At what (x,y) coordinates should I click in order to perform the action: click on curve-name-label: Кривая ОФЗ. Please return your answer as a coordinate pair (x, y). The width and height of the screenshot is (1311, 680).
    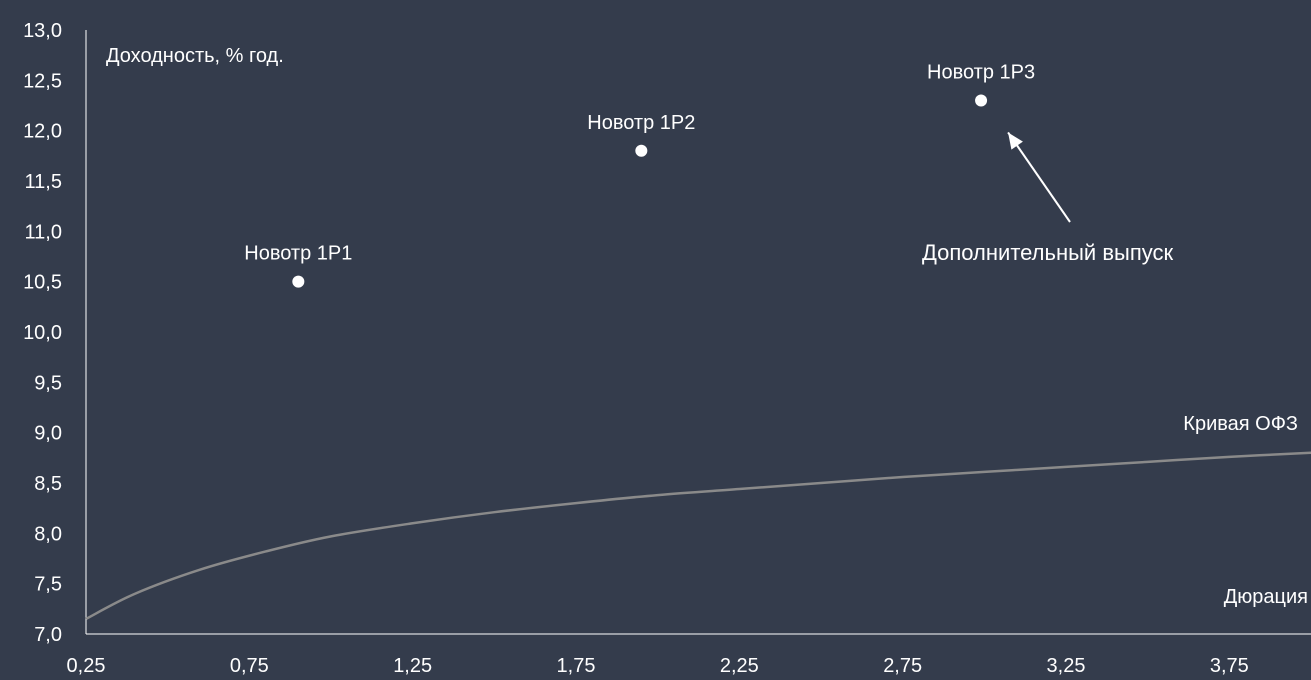
    Looking at the image, I should click on (1240, 424).